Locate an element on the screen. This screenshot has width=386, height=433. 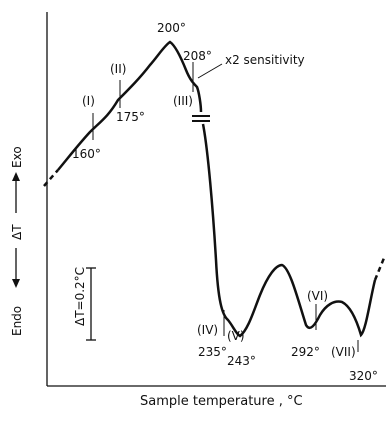
arrow-down-head is located at coordinates (16, 283).